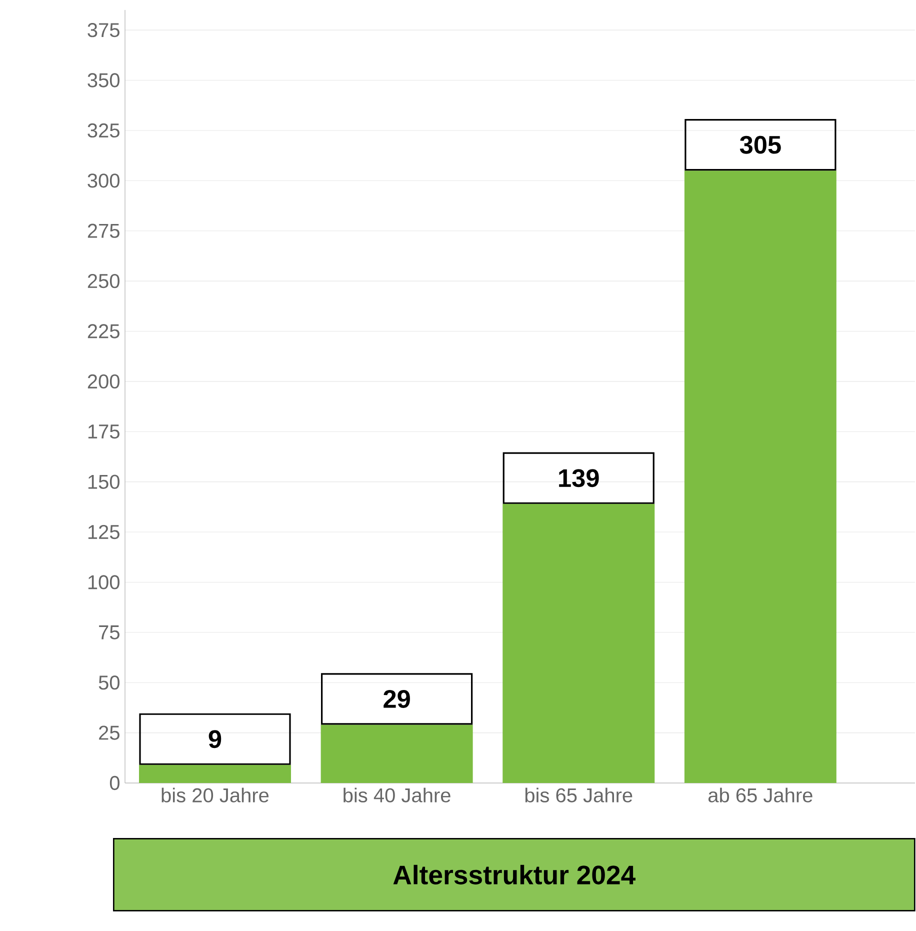 Image resolution: width=916 pixels, height=931 pixels. I want to click on y-tick-label: 225, so click(104, 331).